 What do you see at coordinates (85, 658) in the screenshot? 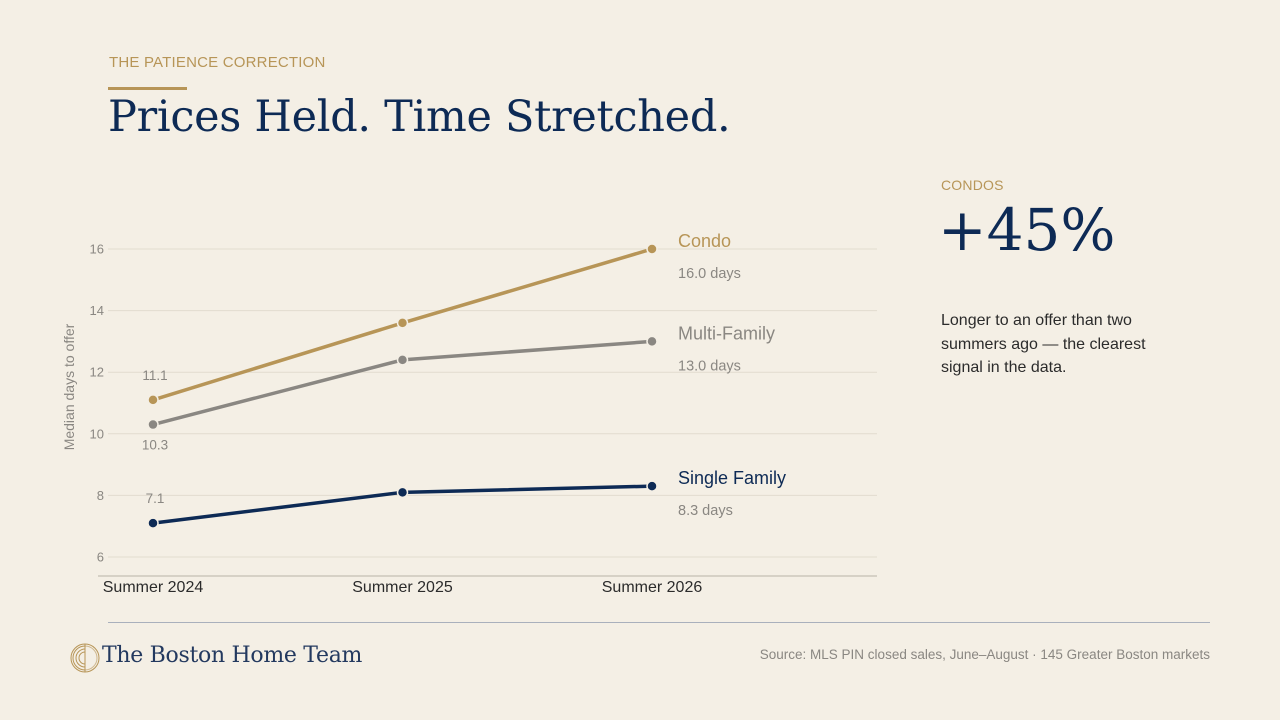
I see `sunburst-logo-icon` at bounding box center [85, 658].